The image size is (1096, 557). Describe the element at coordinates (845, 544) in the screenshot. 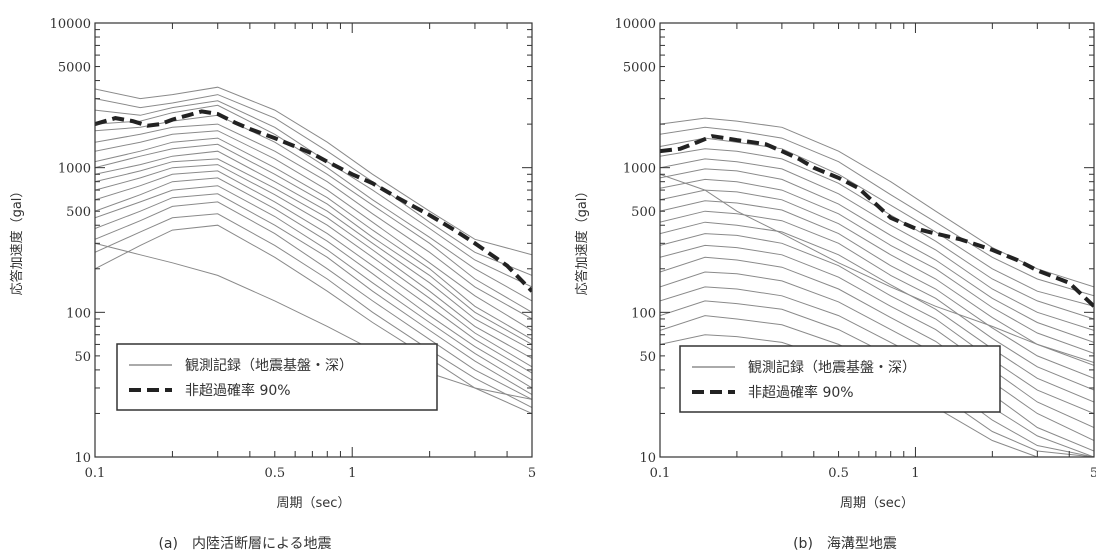

I see `panel-caption: (b) 海溝型地震` at that location.